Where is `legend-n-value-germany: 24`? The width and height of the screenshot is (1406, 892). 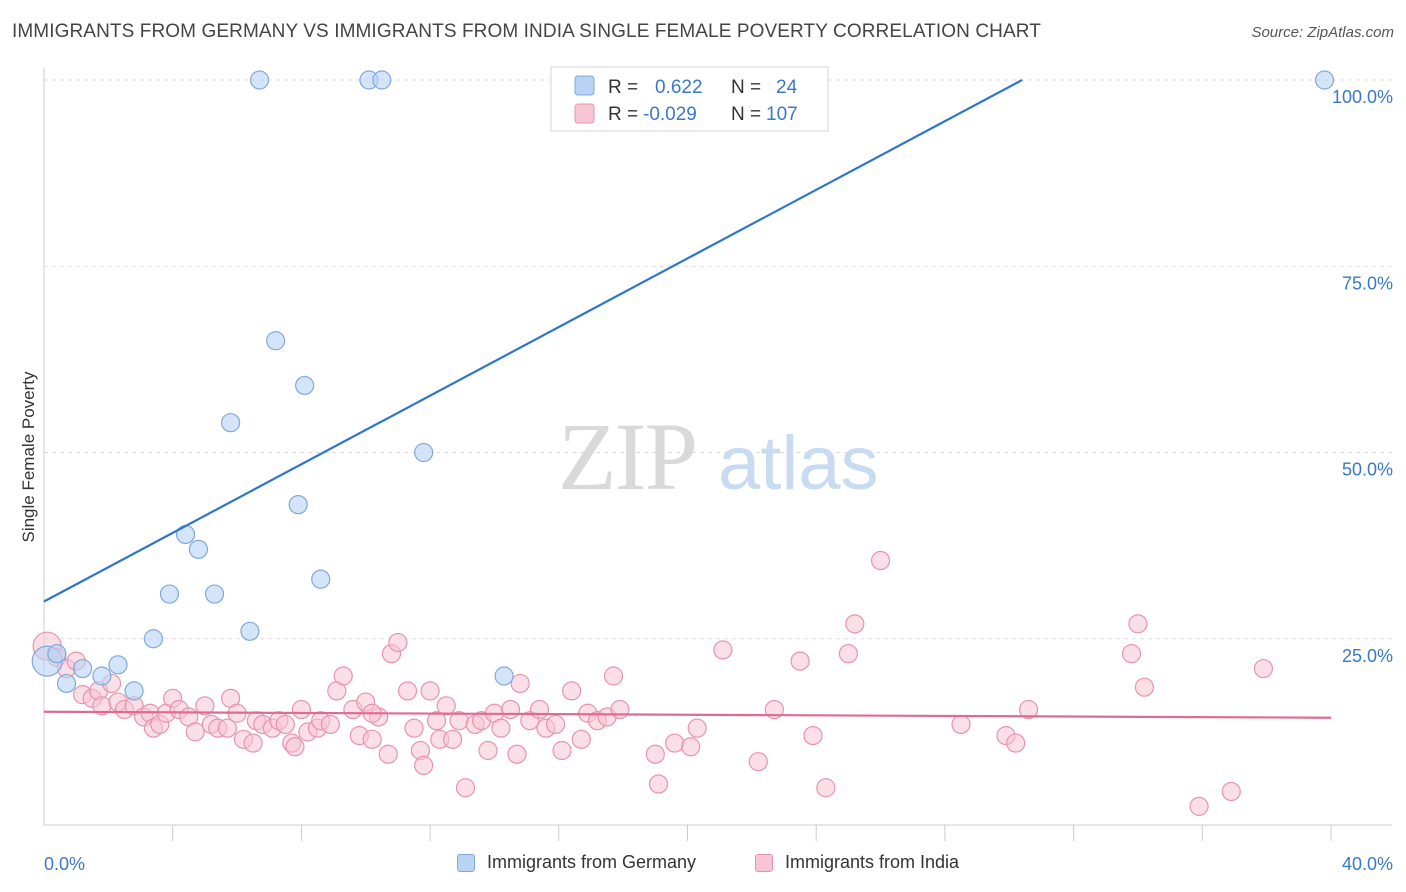
legend-n-value-germany: 24 is located at coordinates (787, 87).